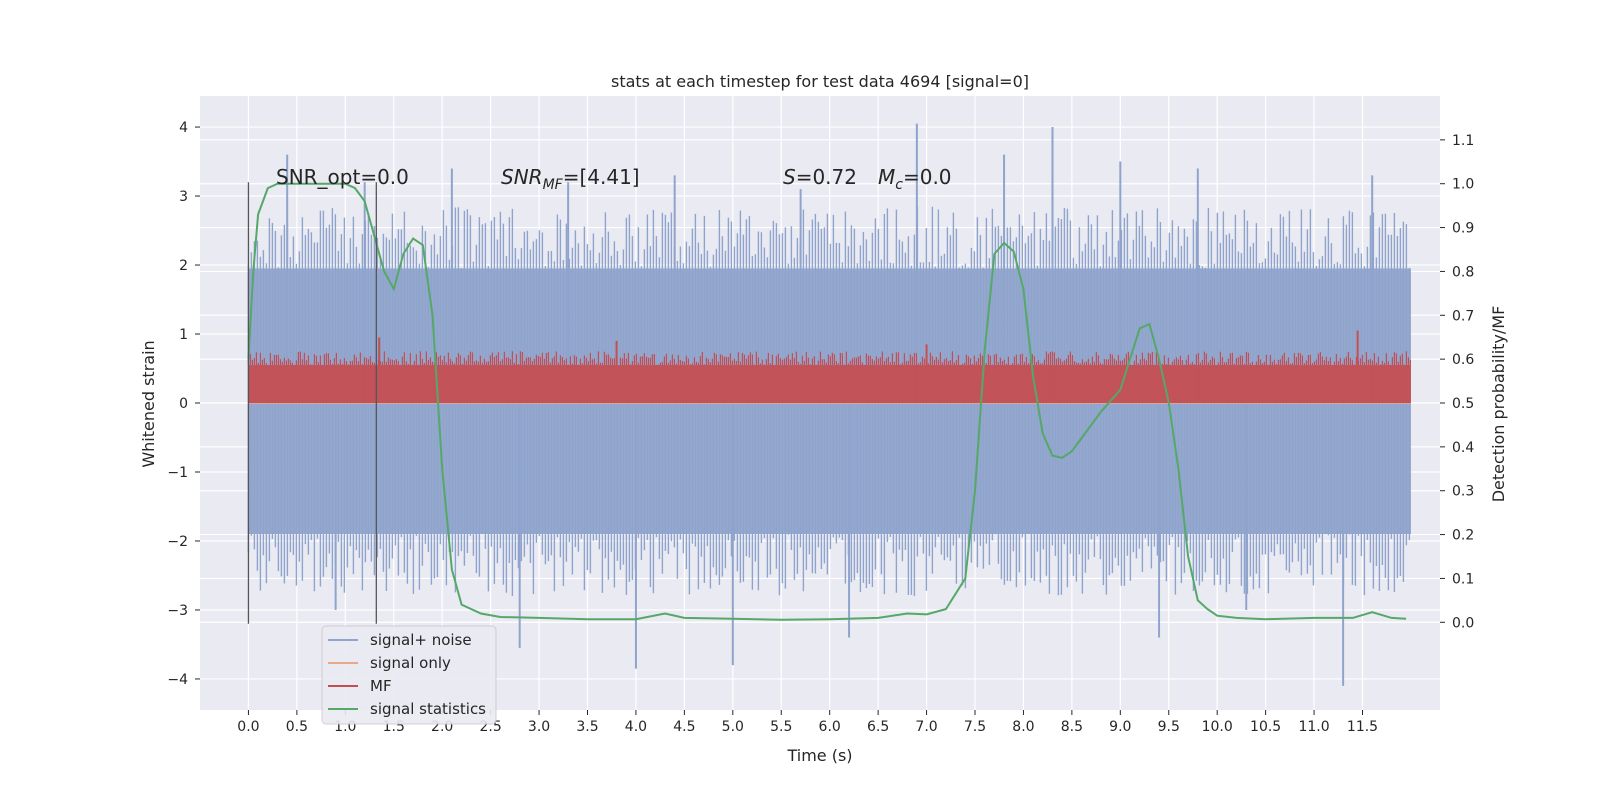 This screenshot has width=1600, height=800. What do you see at coordinates (148, 403) in the screenshot?
I see `y-axis-label: Whitened strain` at bounding box center [148, 403].